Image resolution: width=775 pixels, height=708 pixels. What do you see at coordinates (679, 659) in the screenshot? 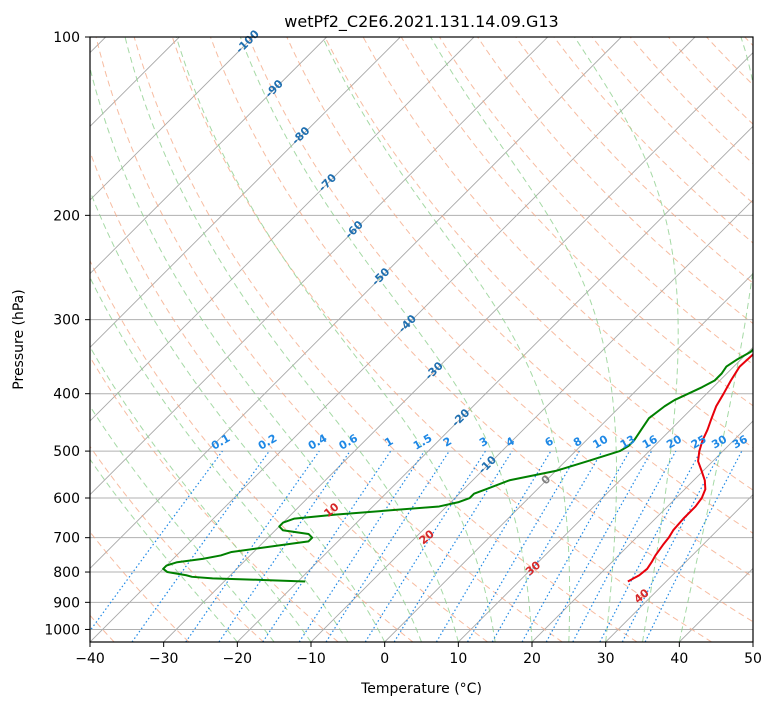
I see `x-tick-label: 40` at bounding box center [679, 659].